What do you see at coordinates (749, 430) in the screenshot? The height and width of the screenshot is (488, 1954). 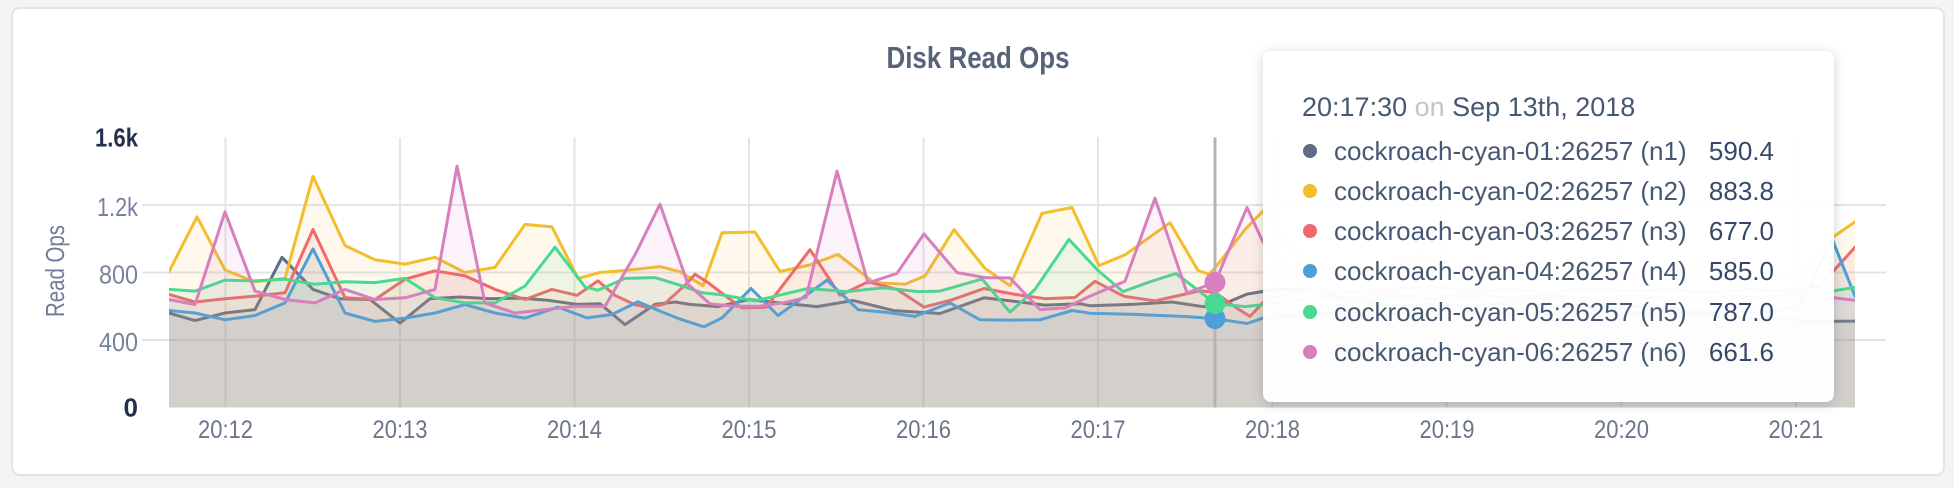 I see `svg-text: 20:15` at bounding box center [749, 430].